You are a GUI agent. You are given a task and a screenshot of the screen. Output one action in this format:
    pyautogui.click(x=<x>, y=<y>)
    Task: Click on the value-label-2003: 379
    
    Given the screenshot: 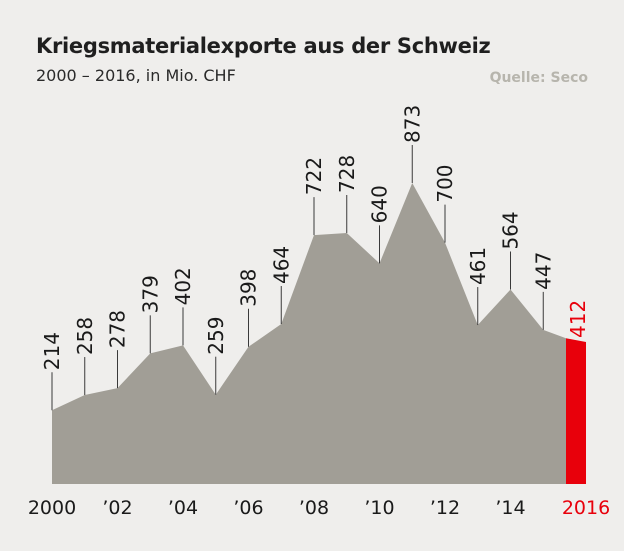 What is the action you would take?
    pyautogui.click(x=150, y=294)
    